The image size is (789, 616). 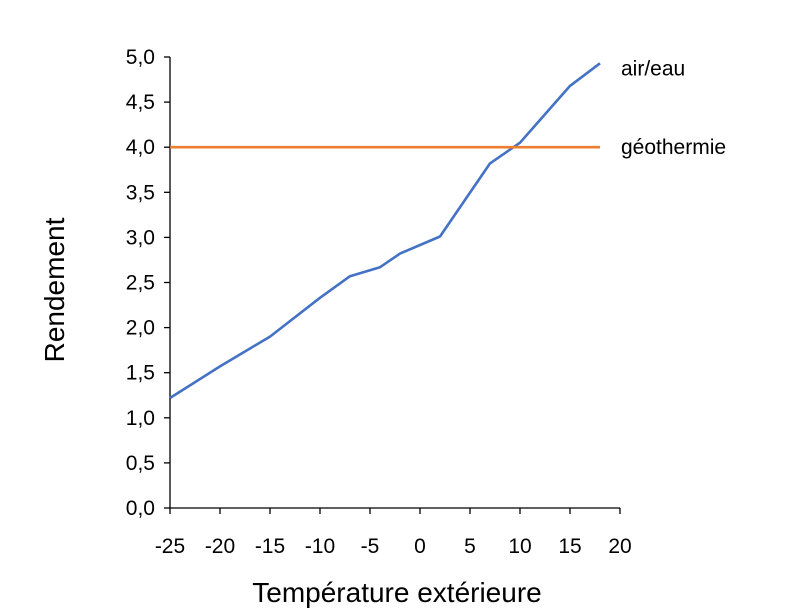 What do you see at coordinates (140, 102) in the screenshot?
I see `y-tick-label: 4,5` at bounding box center [140, 102].